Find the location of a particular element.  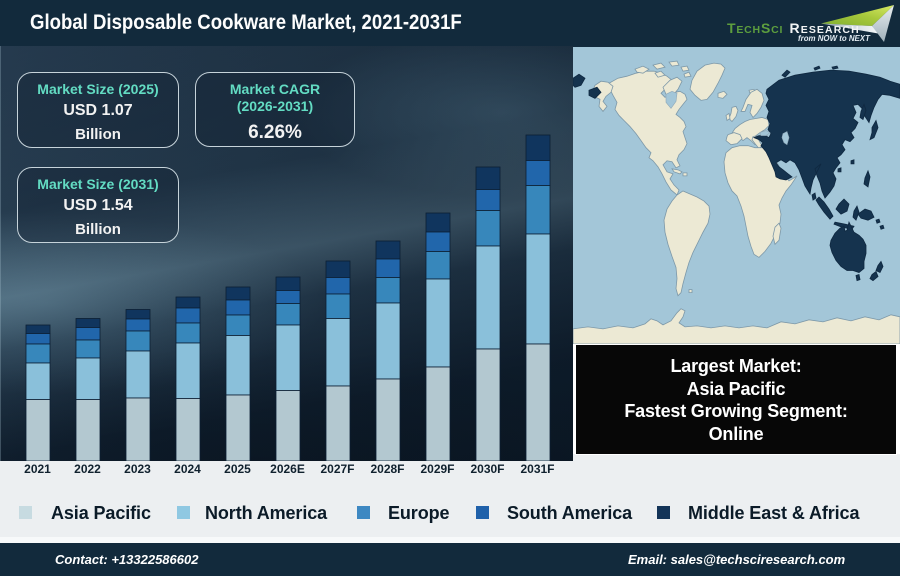

svg-text: RESEARCH is located at coordinates (825, 28).